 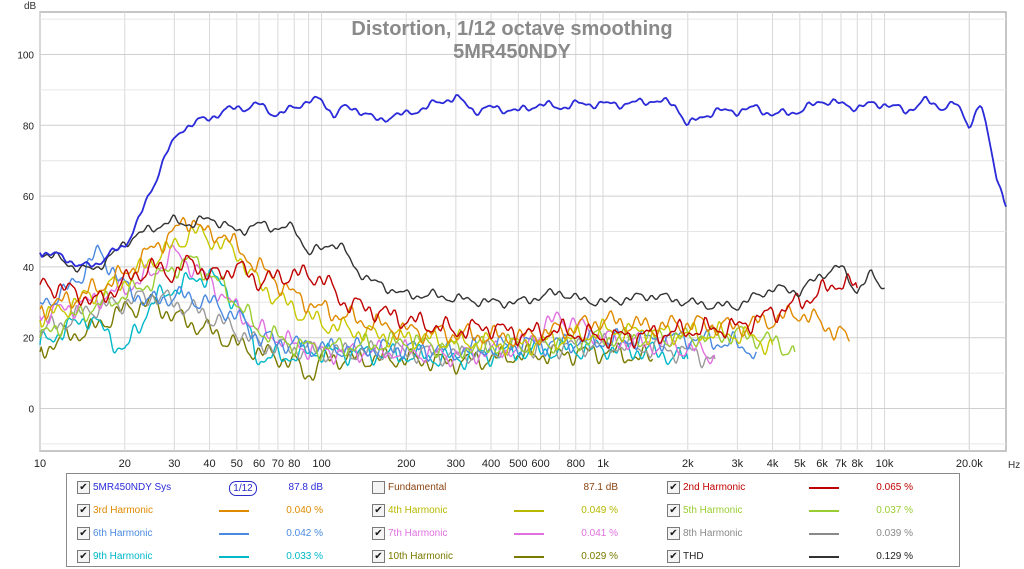 I want to click on legend-checkbox, so click(x=378, y=487).